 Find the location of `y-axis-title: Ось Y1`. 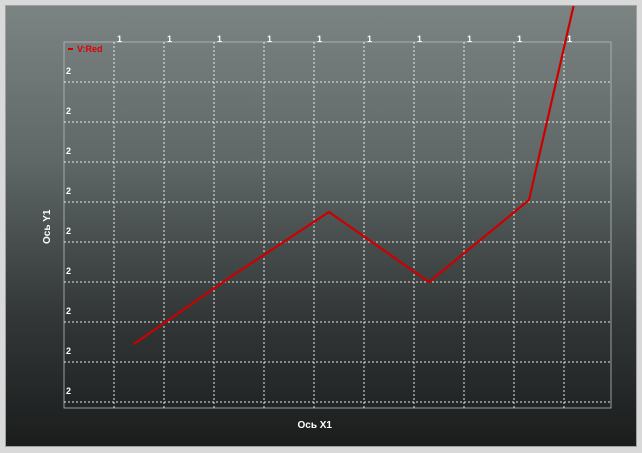

y-axis-title: Ось Y1 is located at coordinates (47, 226).